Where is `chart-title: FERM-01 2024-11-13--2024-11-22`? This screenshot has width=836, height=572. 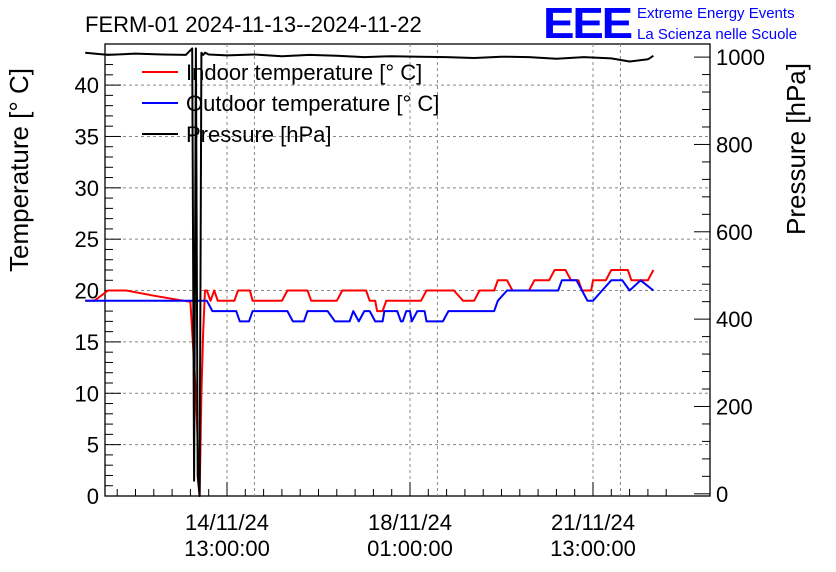
chart-title: FERM-01 2024-11-13--2024-11-22 is located at coordinates (253, 24).